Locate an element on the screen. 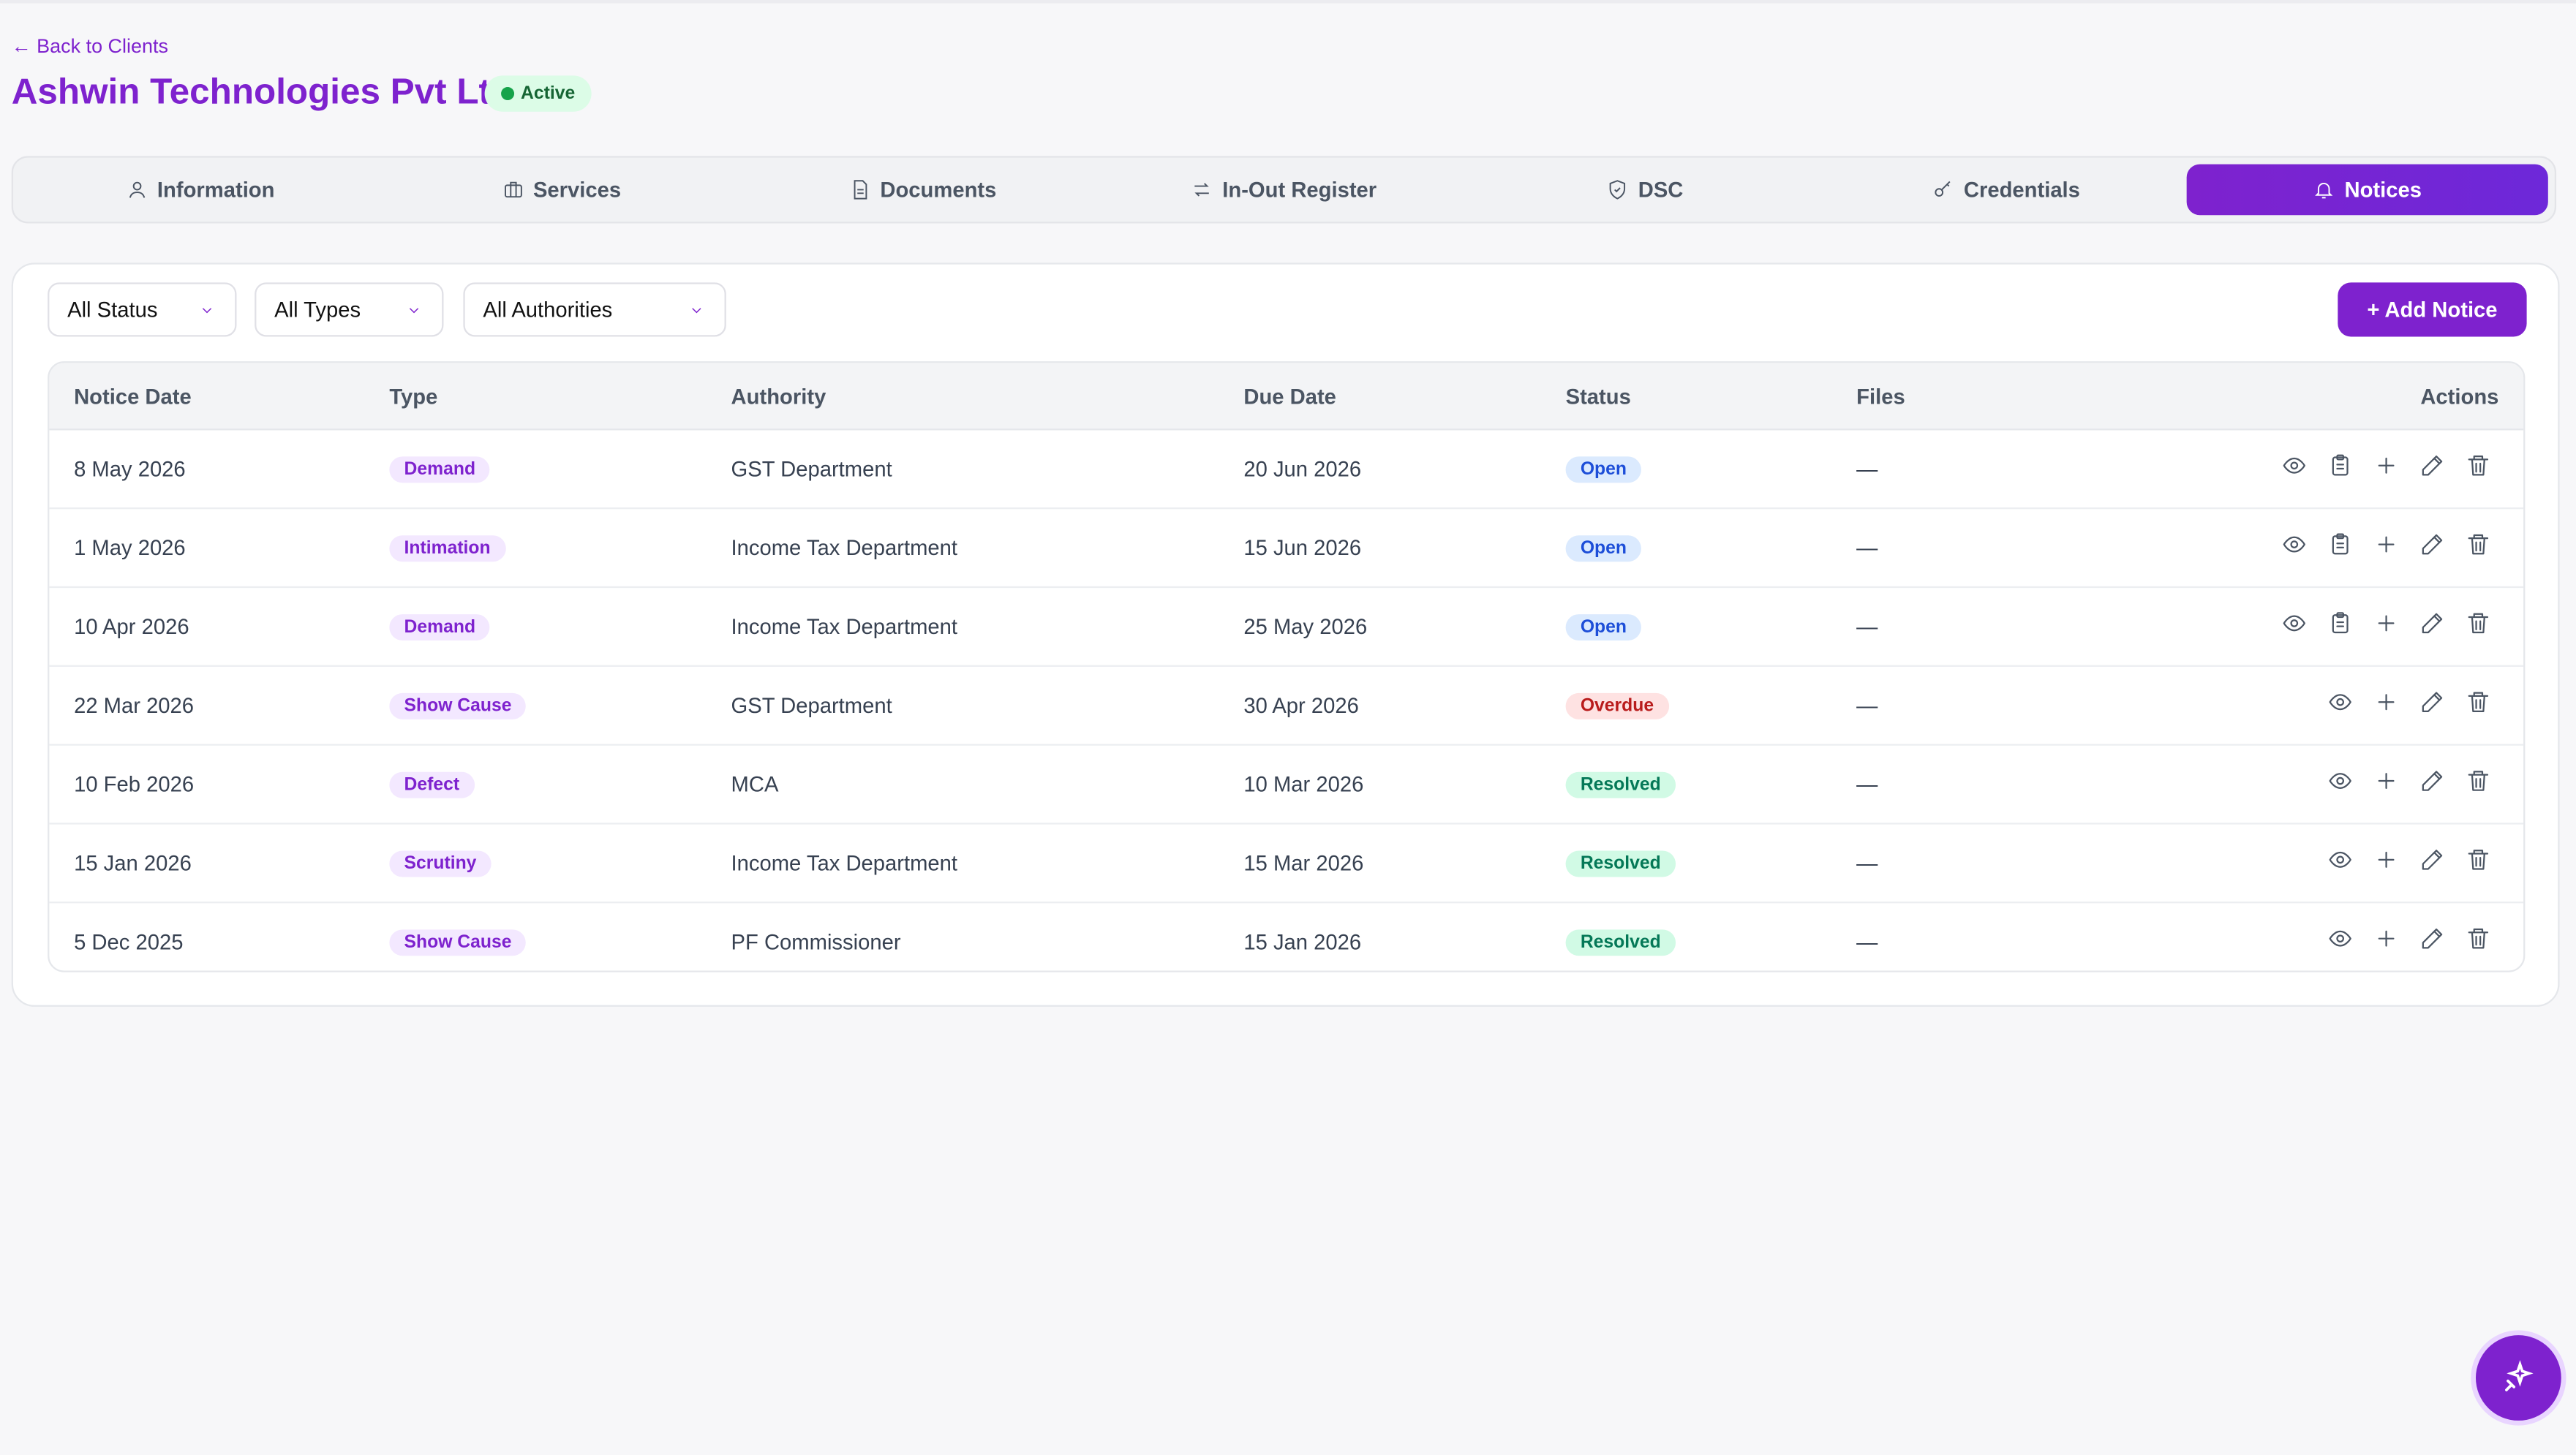  type-pill: Intimation is located at coordinates (447, 548).